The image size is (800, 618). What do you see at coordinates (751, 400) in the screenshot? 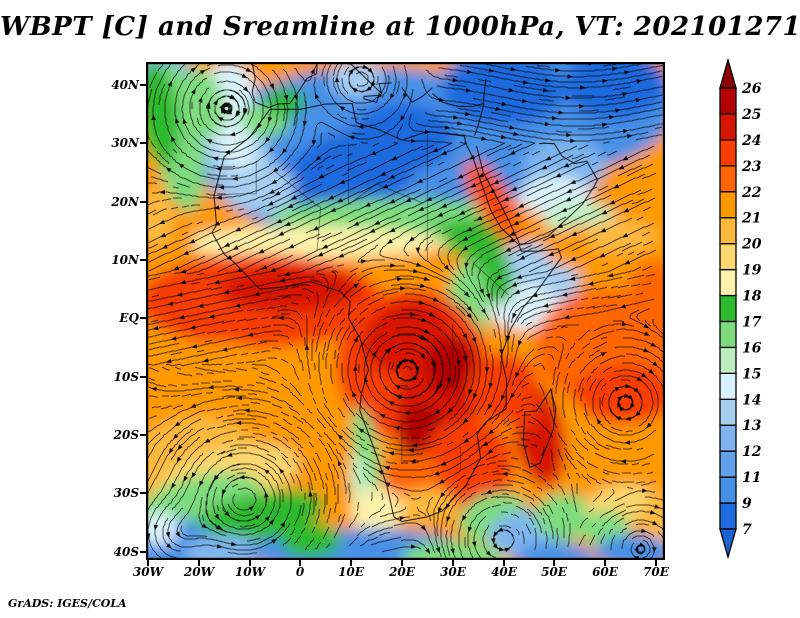
I see `colorbar-label: 14` at bounding box center [751, 400].